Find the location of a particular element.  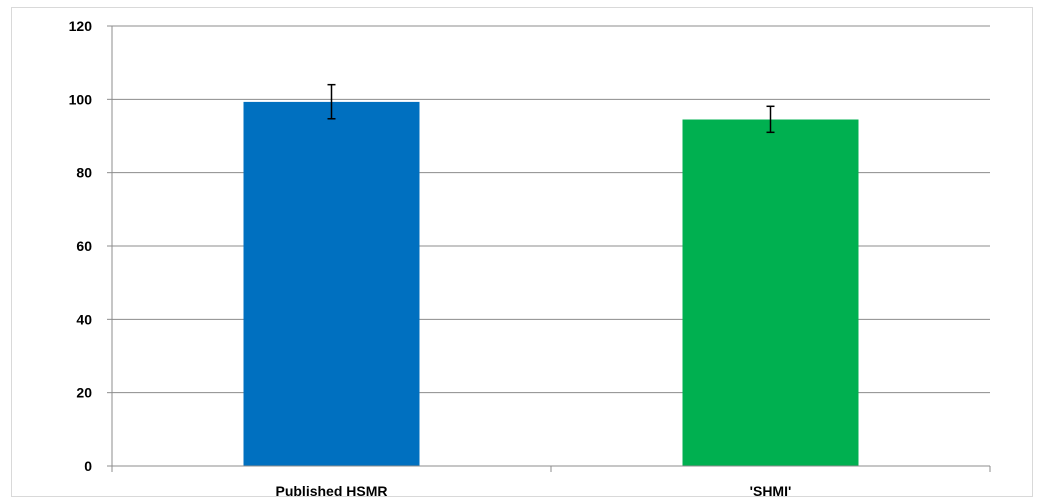

error-bars is located at coordinates (551, 108).